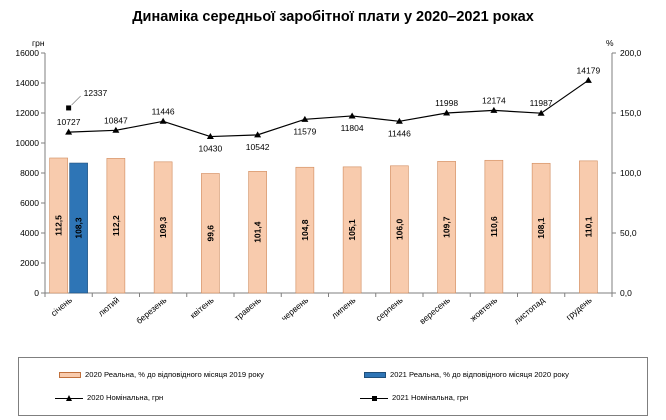 Image resolution: width=666 pixels, height=420 pixels. Describe the element at coordinates (631, 173) in the screenshot. I see `right-tick-label: 100,0` at that location.